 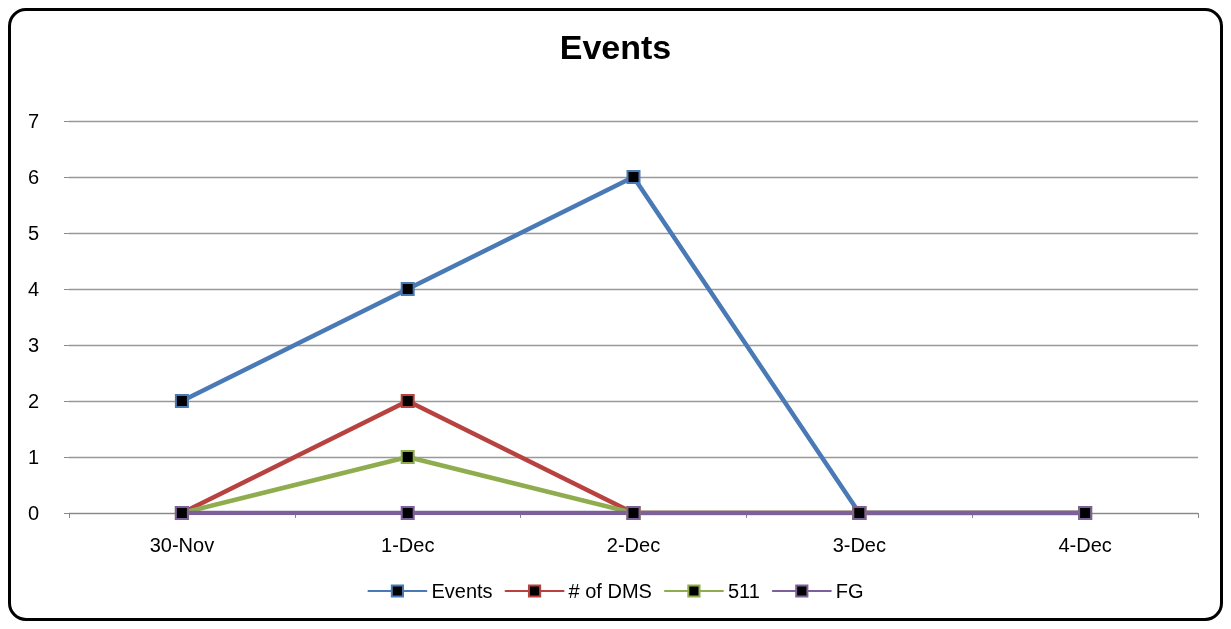 What do you see at coordinates (633, 545) in the screenshot?
I see `x-tick-label: 2-Dec` at bounding box center [633, 545].